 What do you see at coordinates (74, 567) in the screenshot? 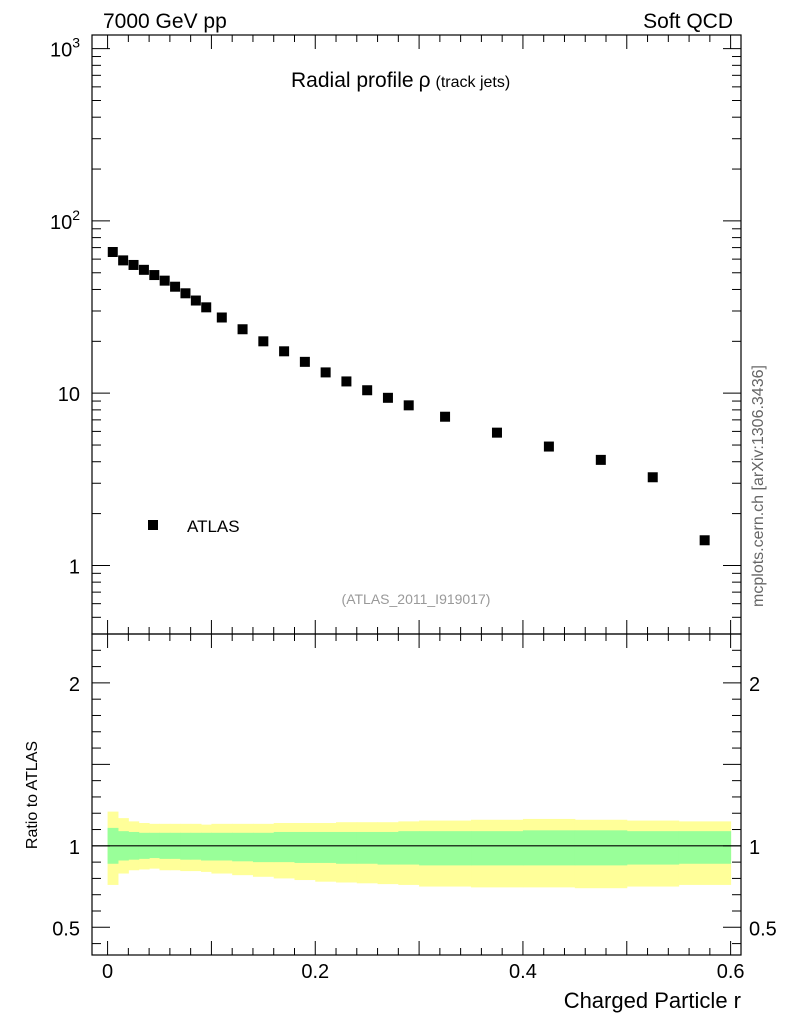
I see `main-ytick-label-0: 1` at bounding box center [74, 567].